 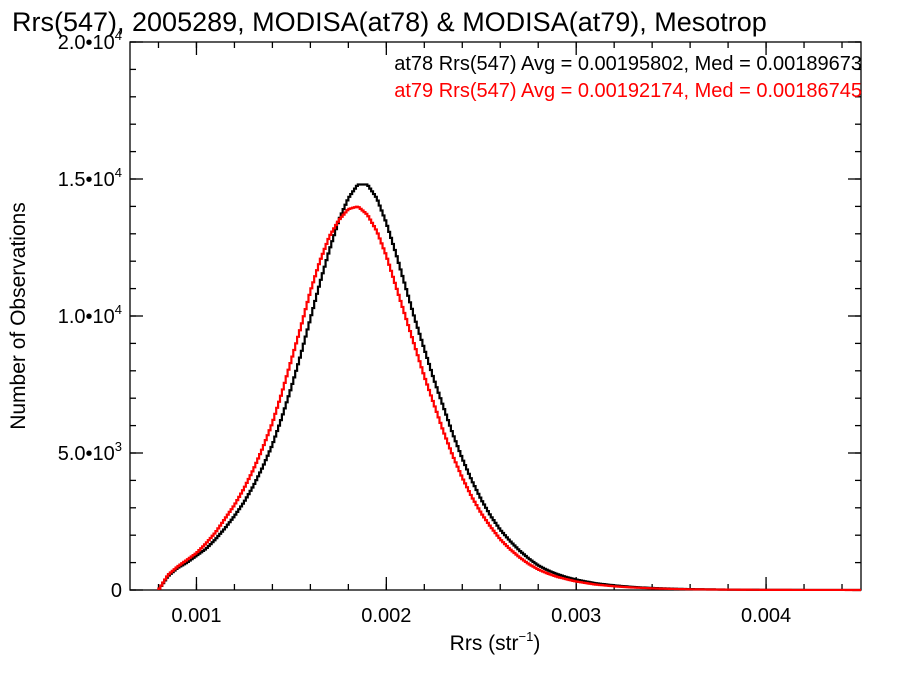 What do you see at coordinates (576, 616) in the screenshot?
I see `x-tick-label: 0.003` at bounding box center [576, 616].